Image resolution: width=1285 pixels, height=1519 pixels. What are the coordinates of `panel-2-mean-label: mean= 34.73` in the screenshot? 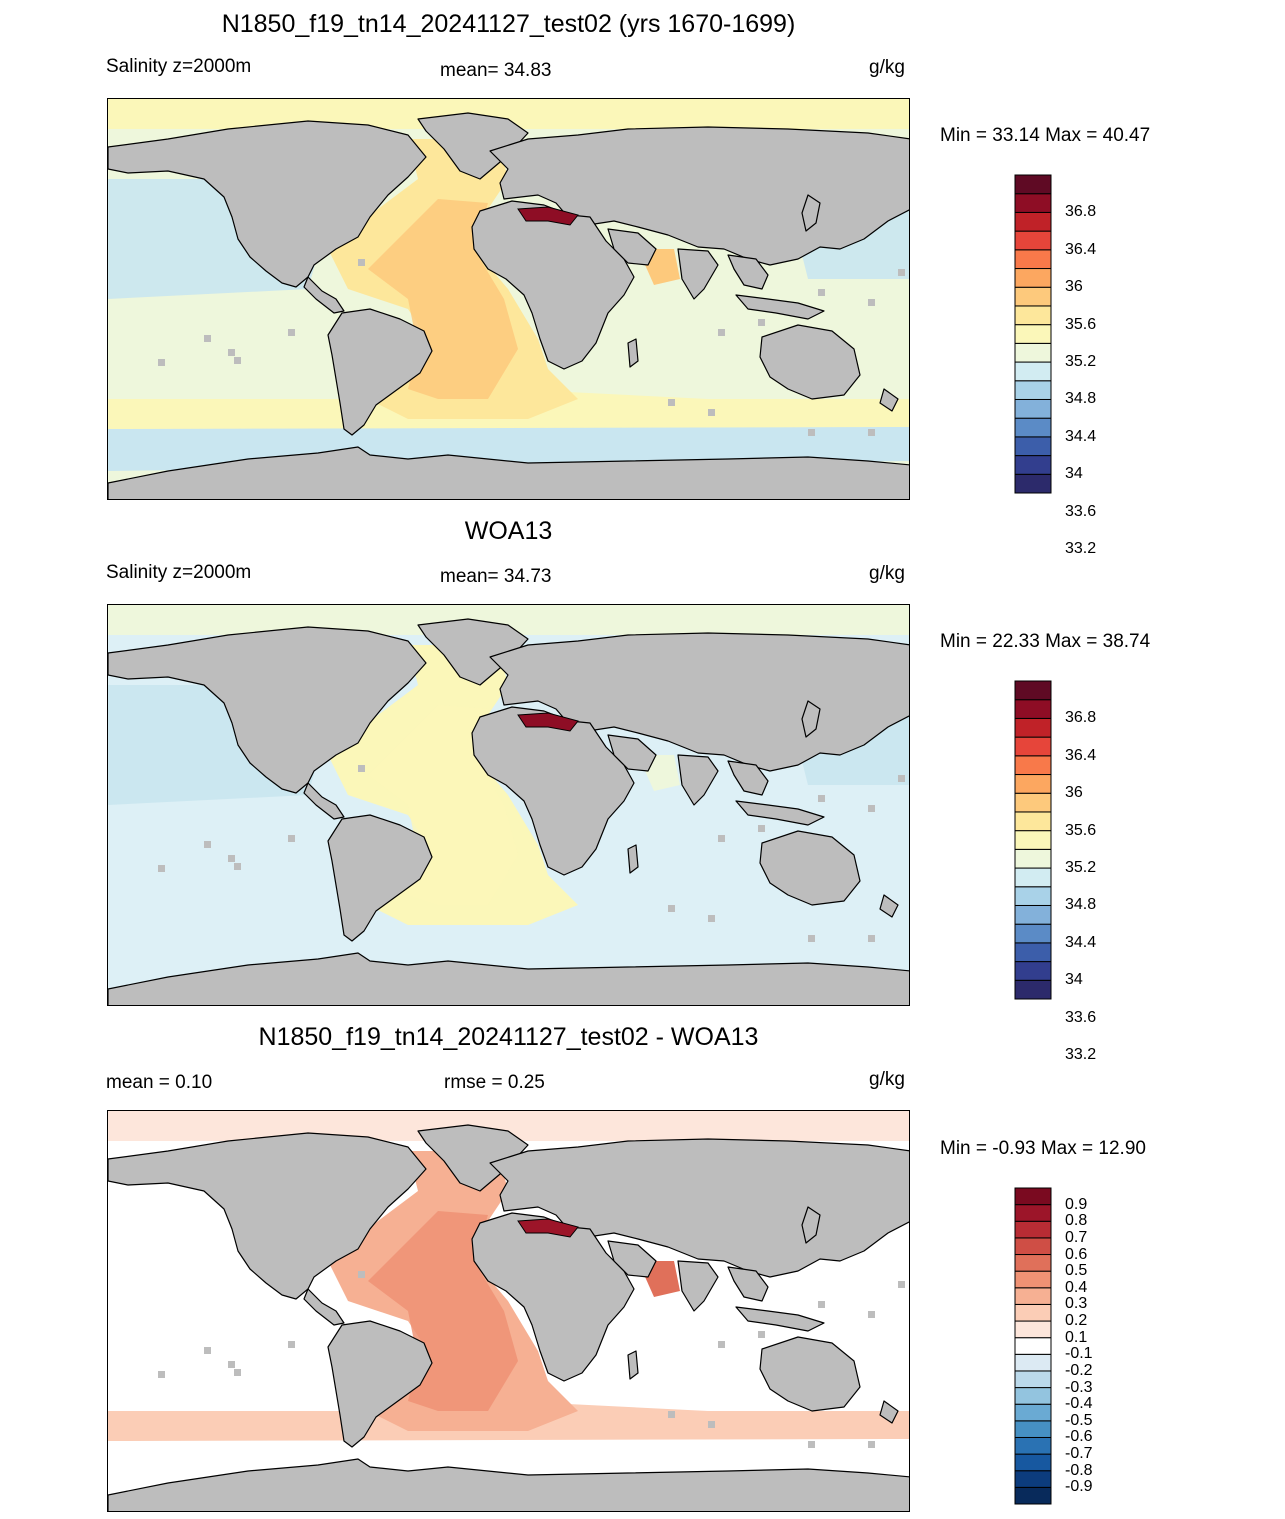 It's located at (496, 576).